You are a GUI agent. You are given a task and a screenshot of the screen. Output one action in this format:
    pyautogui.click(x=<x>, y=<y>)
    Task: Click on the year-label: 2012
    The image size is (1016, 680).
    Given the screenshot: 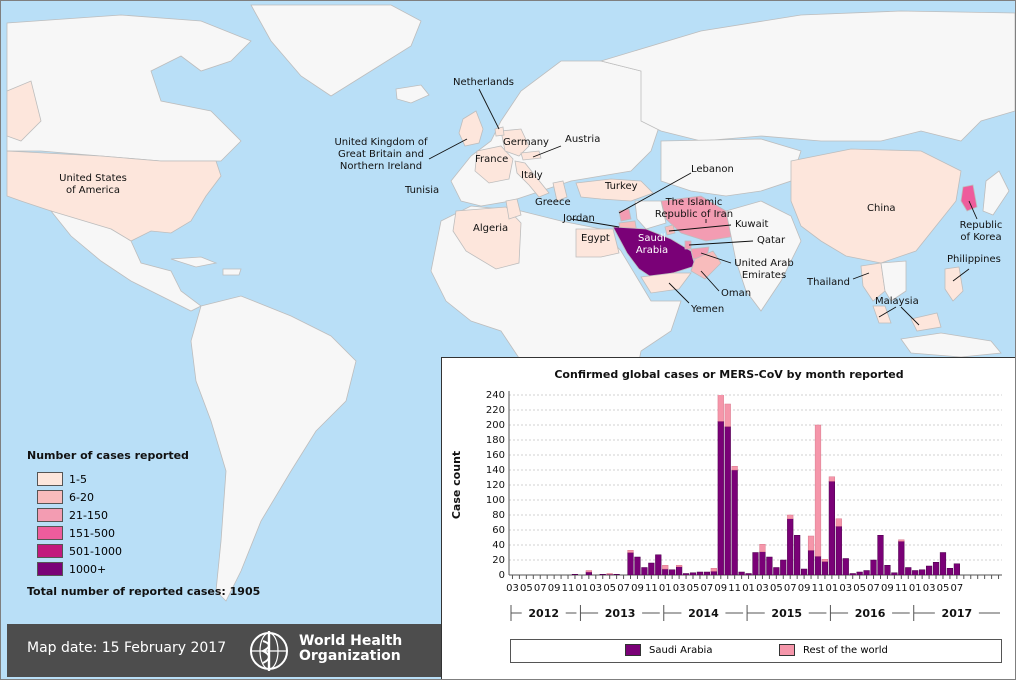 What is the action you would take?
    pyautogui.click(x=543, y=613)
    